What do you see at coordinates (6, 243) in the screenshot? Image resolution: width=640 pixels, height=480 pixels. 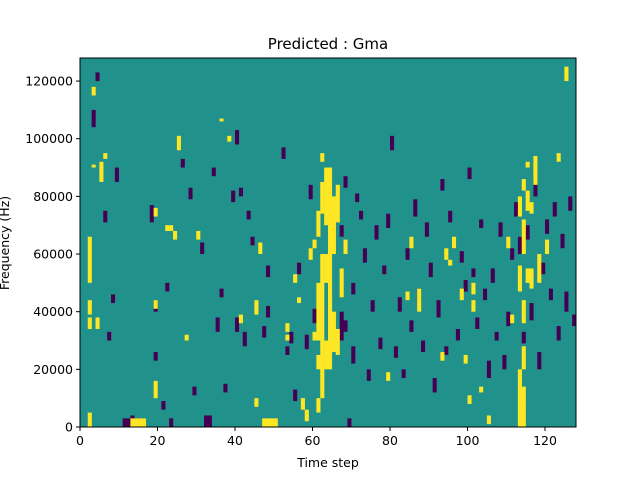 I see `y-axis-label: Frequency (Hz)` at bounding box center [6, 243].